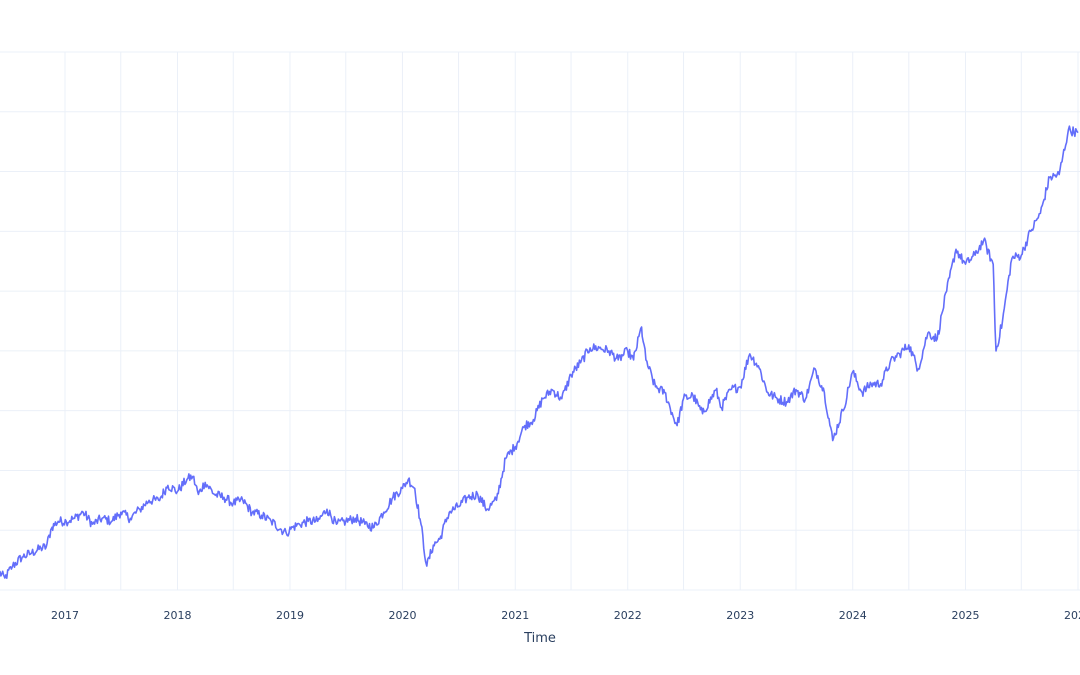 The height and width of the screenshot is (675, 1080). What do you see at coordinates (740, 615) in the screenshot?
I see `x-tick-label: 2023` at bounding box center [740, 615].